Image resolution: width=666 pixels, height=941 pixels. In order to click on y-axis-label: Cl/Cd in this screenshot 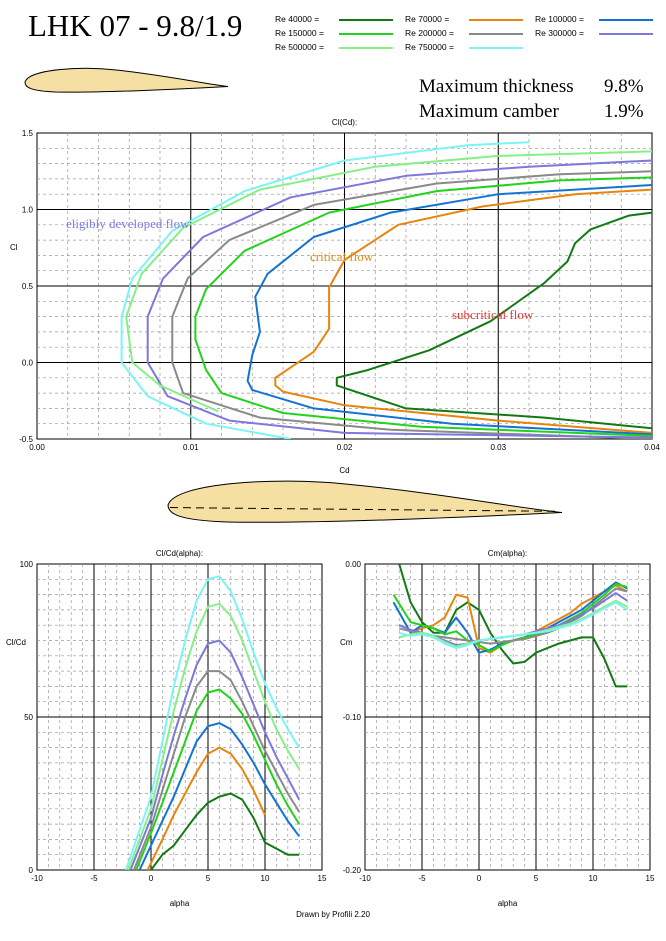, I will do `click(16, 642)`.